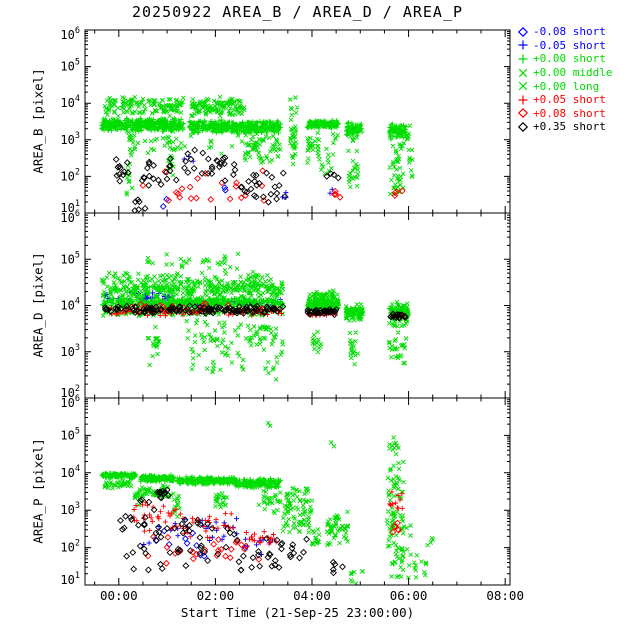 This screenshot has width=640, height=640. I want to click on xlabel: Start Time (21-Sep-25 23:00:00), so click(297, 612).